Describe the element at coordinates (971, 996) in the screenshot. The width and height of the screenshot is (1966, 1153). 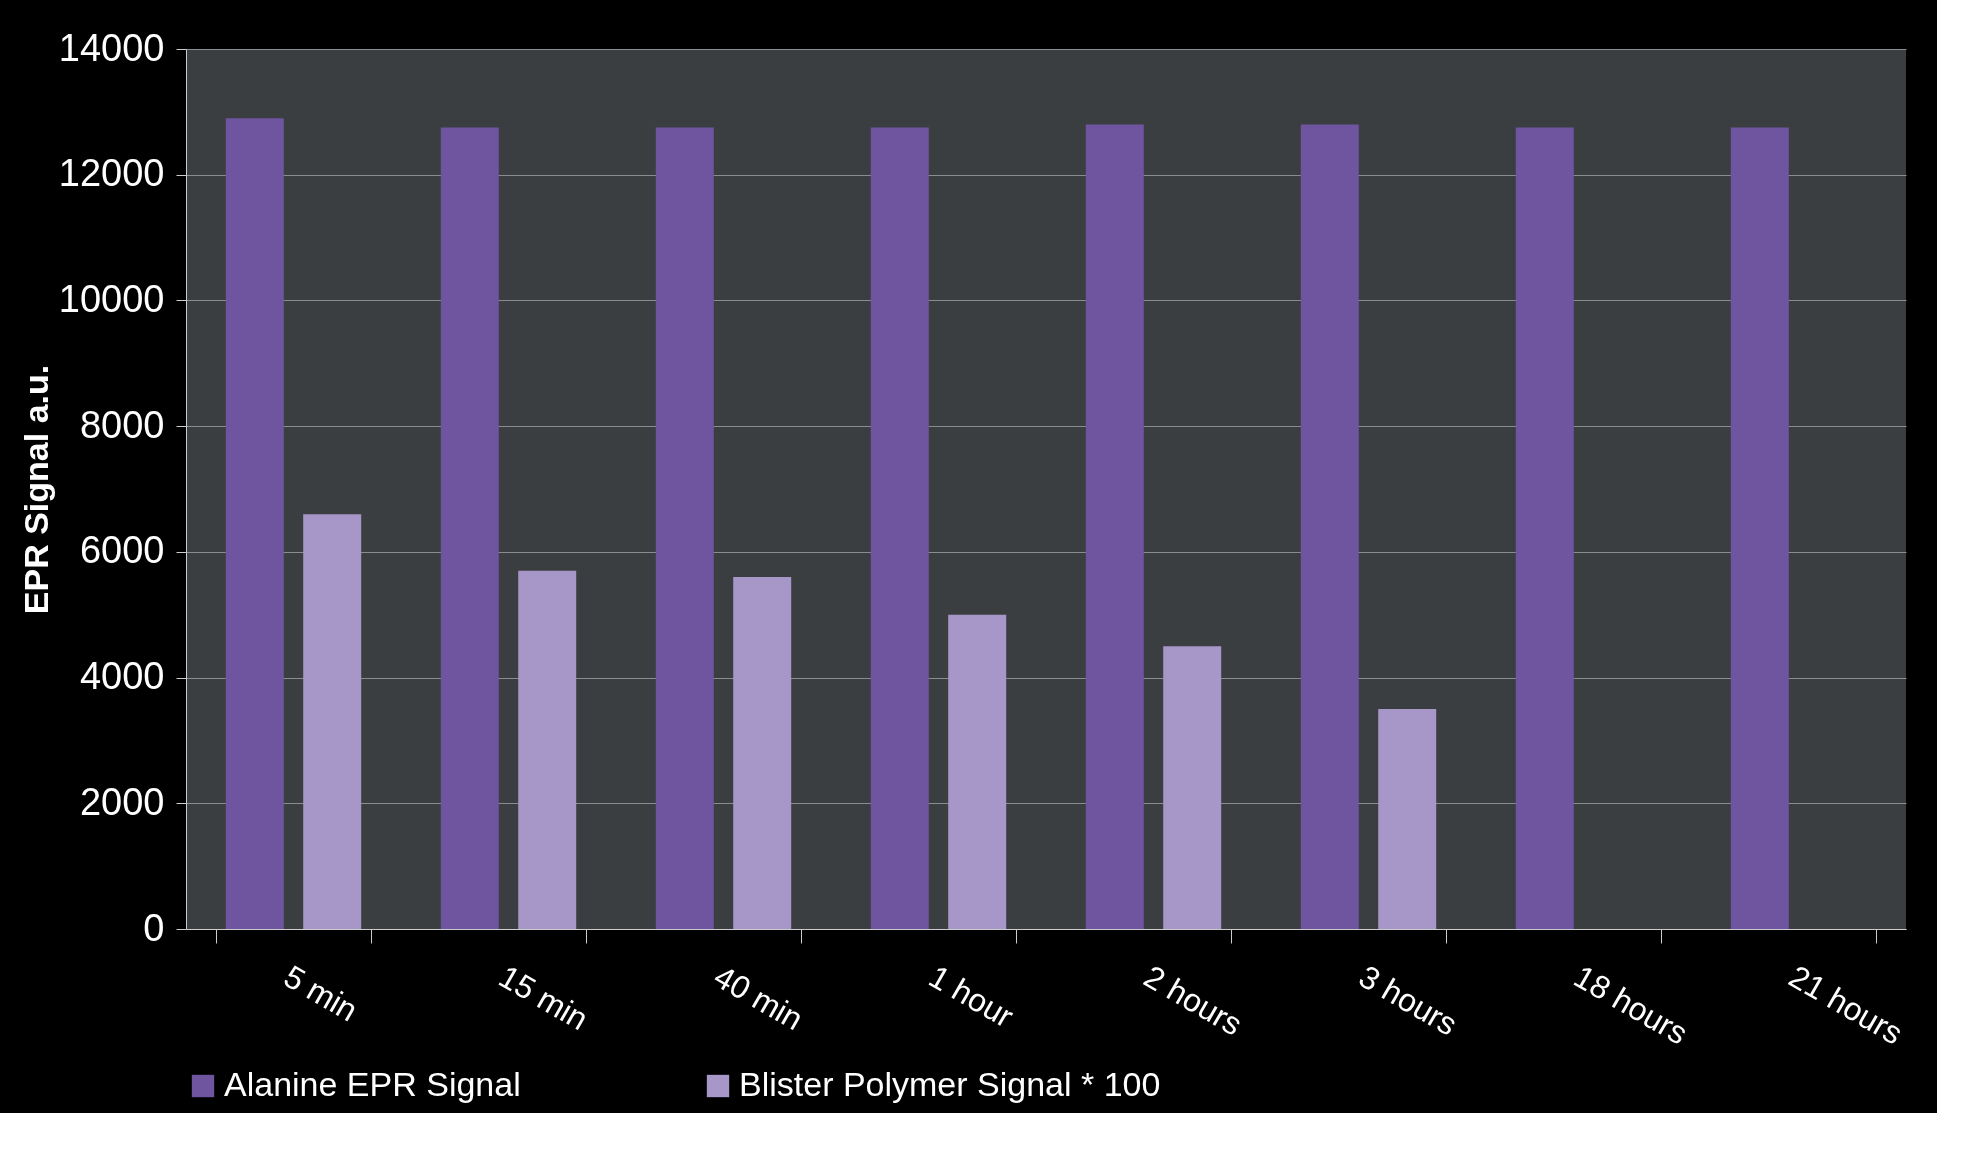
I see `x-tick-label: 1 hour` at that location.